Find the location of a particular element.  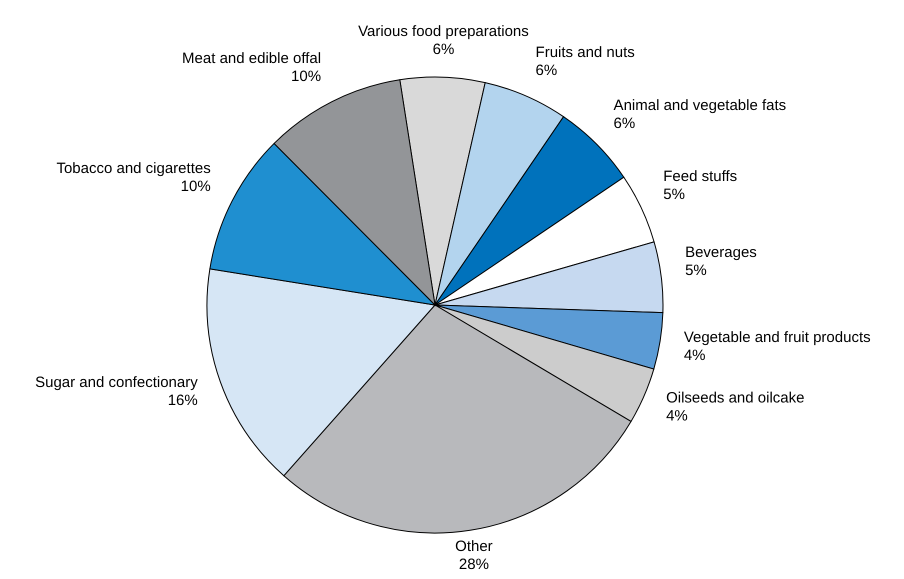

slice-label: Various food preparations is located at coordinates (443, 31).